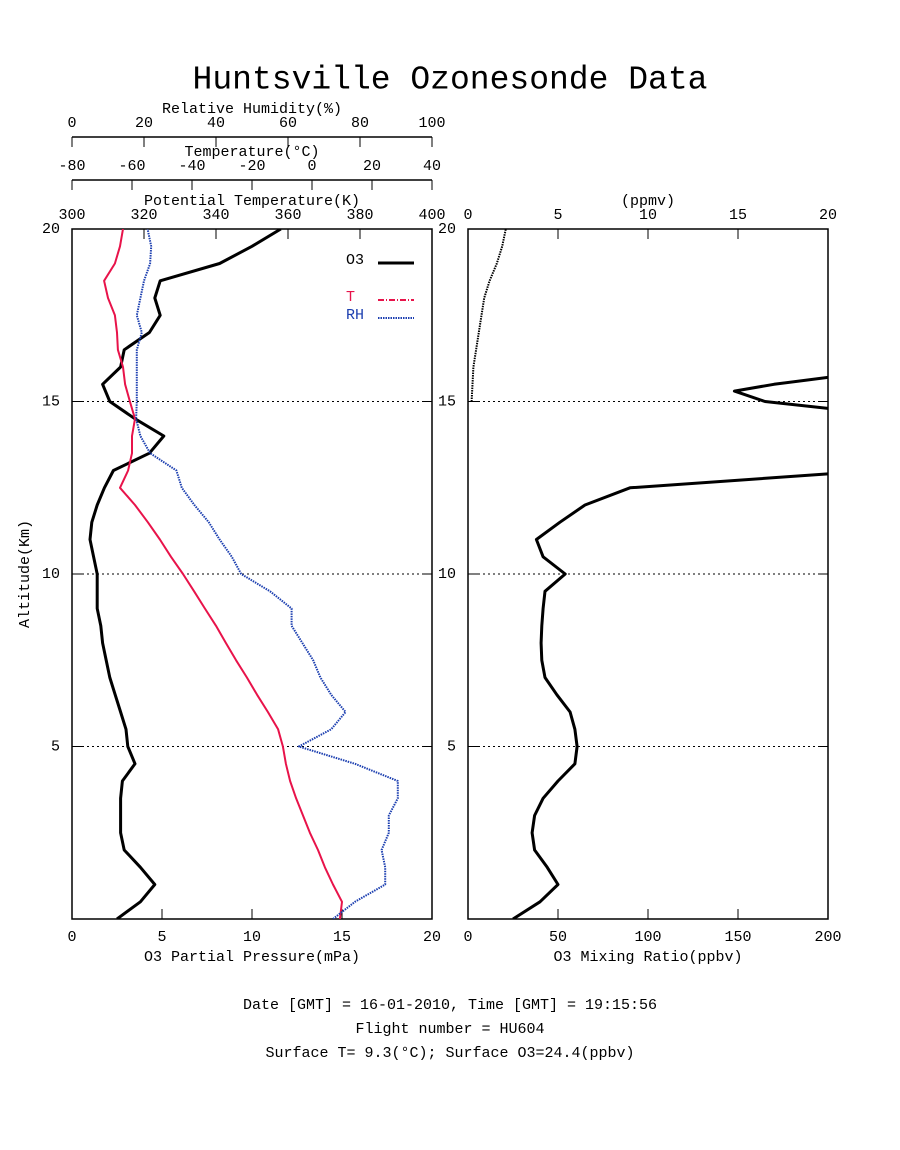 The height and width of the screenshot is (1150, 900). Describe the element at coordinates (558, 937) in the screenshot. I see `x-tick-label: 50` at that location.